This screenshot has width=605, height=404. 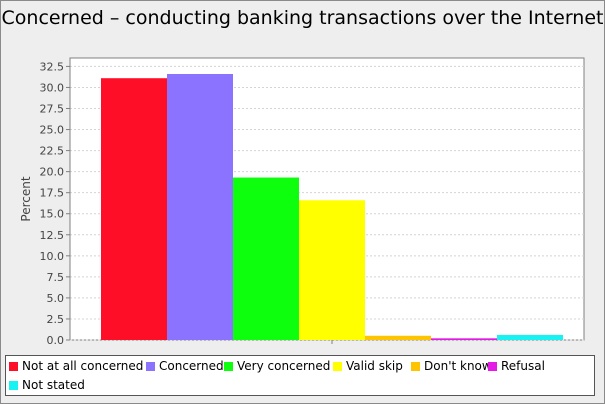 I want to click on bar-don-t-know, so click(x=398, y=337).